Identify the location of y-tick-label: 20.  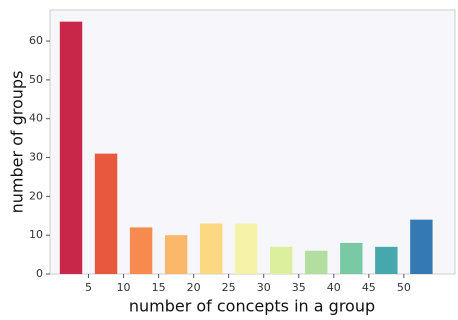
(36, 195).